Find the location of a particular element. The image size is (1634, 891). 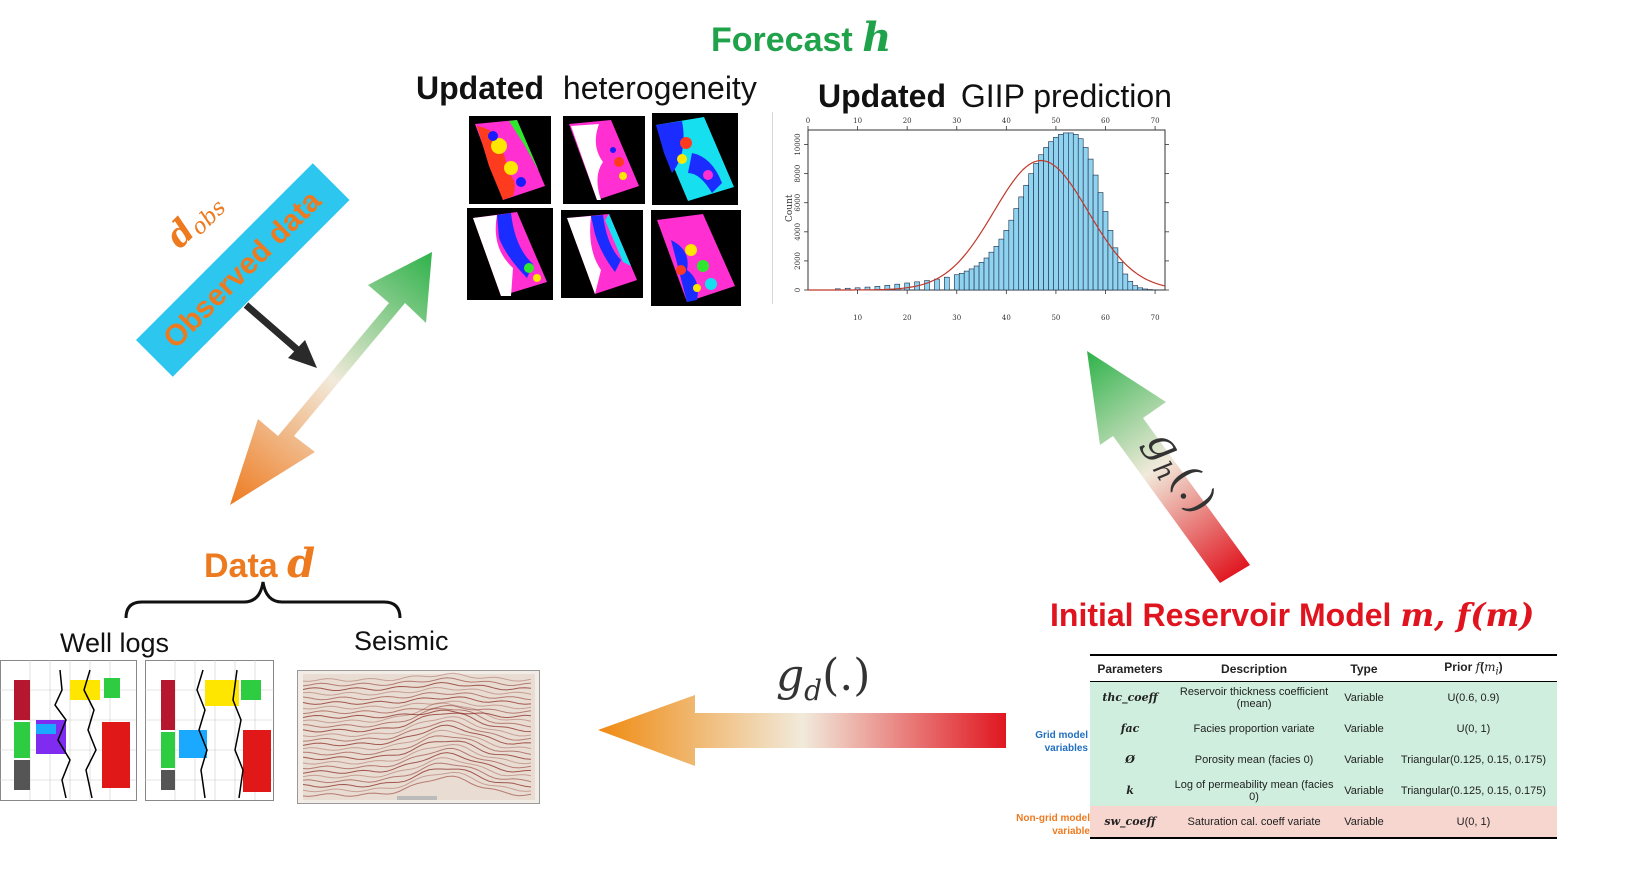

giip-rest: GIIP prediction is located at coordinates (1066, 96).